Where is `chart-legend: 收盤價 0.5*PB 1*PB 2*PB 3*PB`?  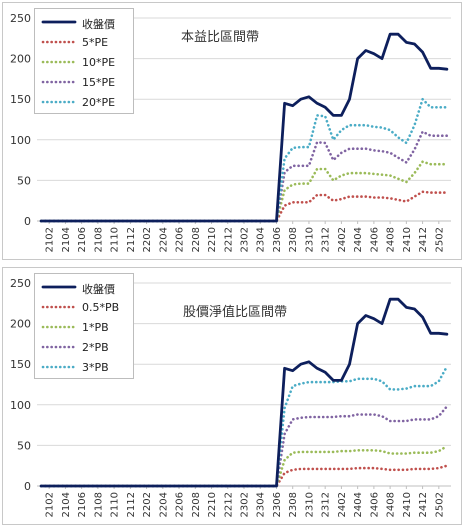 chart-legend: 收盤價 0.5*PB 1*PB 2*PB 3*PB is located at coordinates (84, 326).